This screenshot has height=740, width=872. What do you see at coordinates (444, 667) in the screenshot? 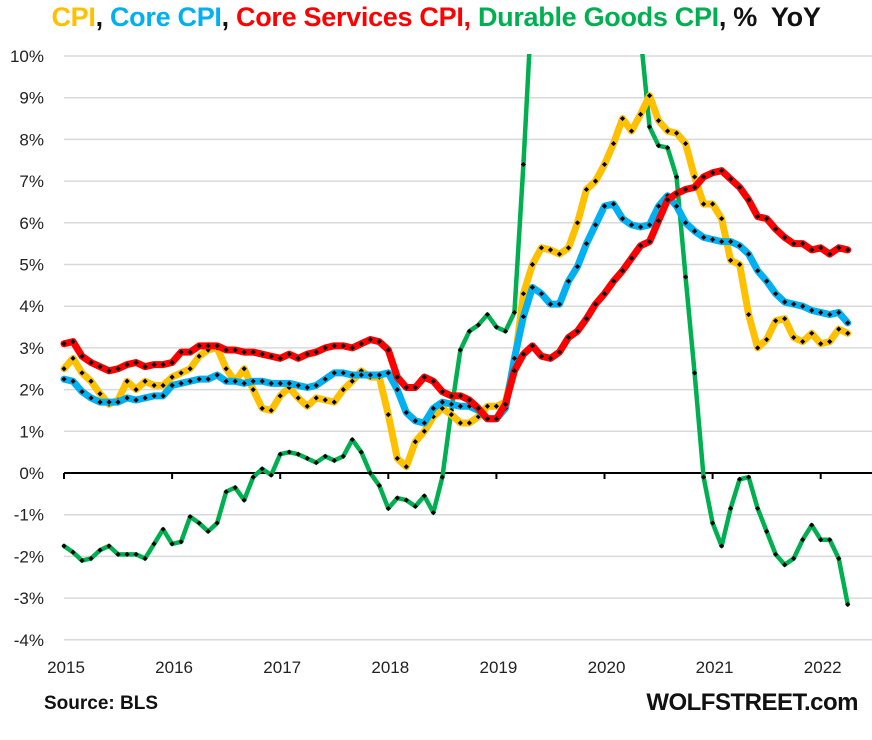
I see `x-axis-labels: 2015 2016 2017 2018 2019 2020 2021 2022` at bounding box center [444, 667].